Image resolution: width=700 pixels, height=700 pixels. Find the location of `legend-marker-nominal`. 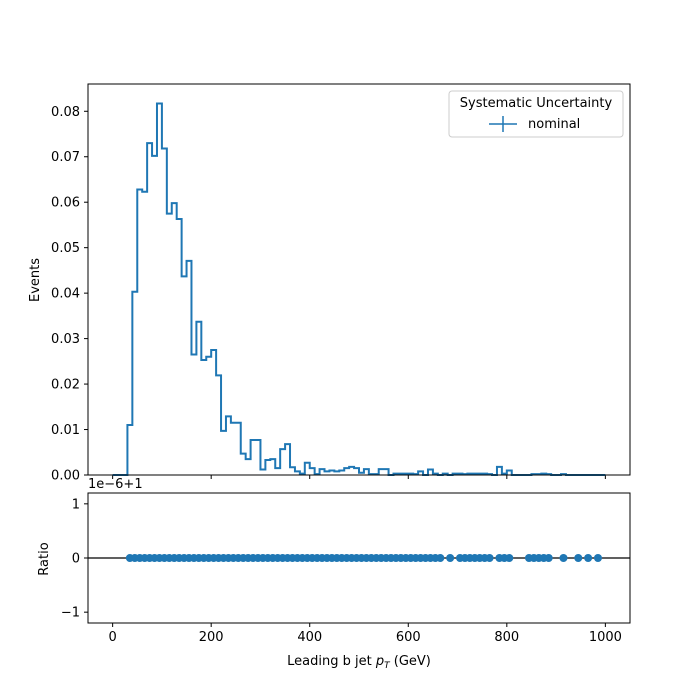

legend-marker-nominal is located at coordinates (503, 124).